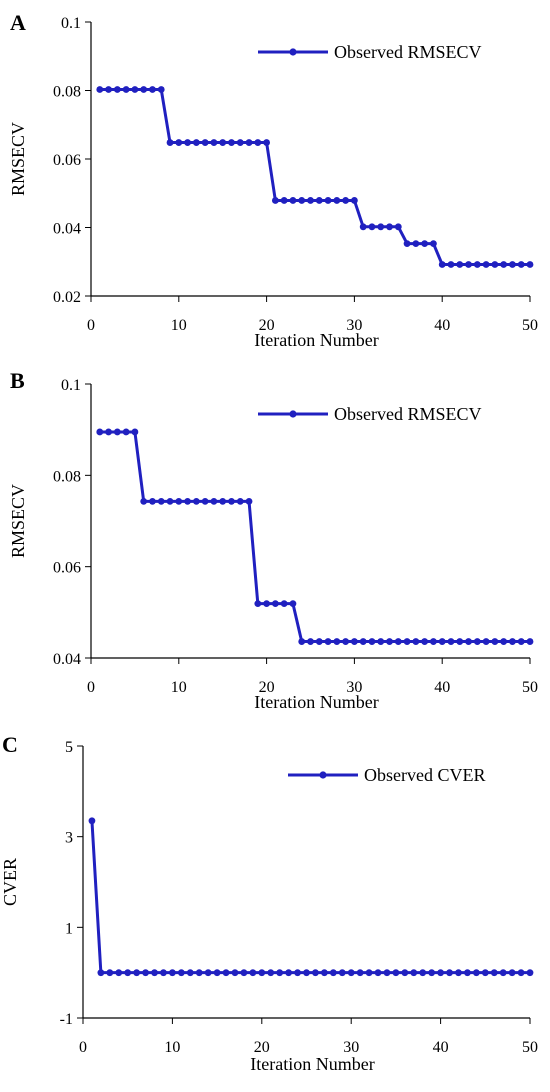 This screenshot has width=550, height=1092. Describe the element at coordinates (179, 687) in the screenshot. I see `x-tick-label: 10` at that location.